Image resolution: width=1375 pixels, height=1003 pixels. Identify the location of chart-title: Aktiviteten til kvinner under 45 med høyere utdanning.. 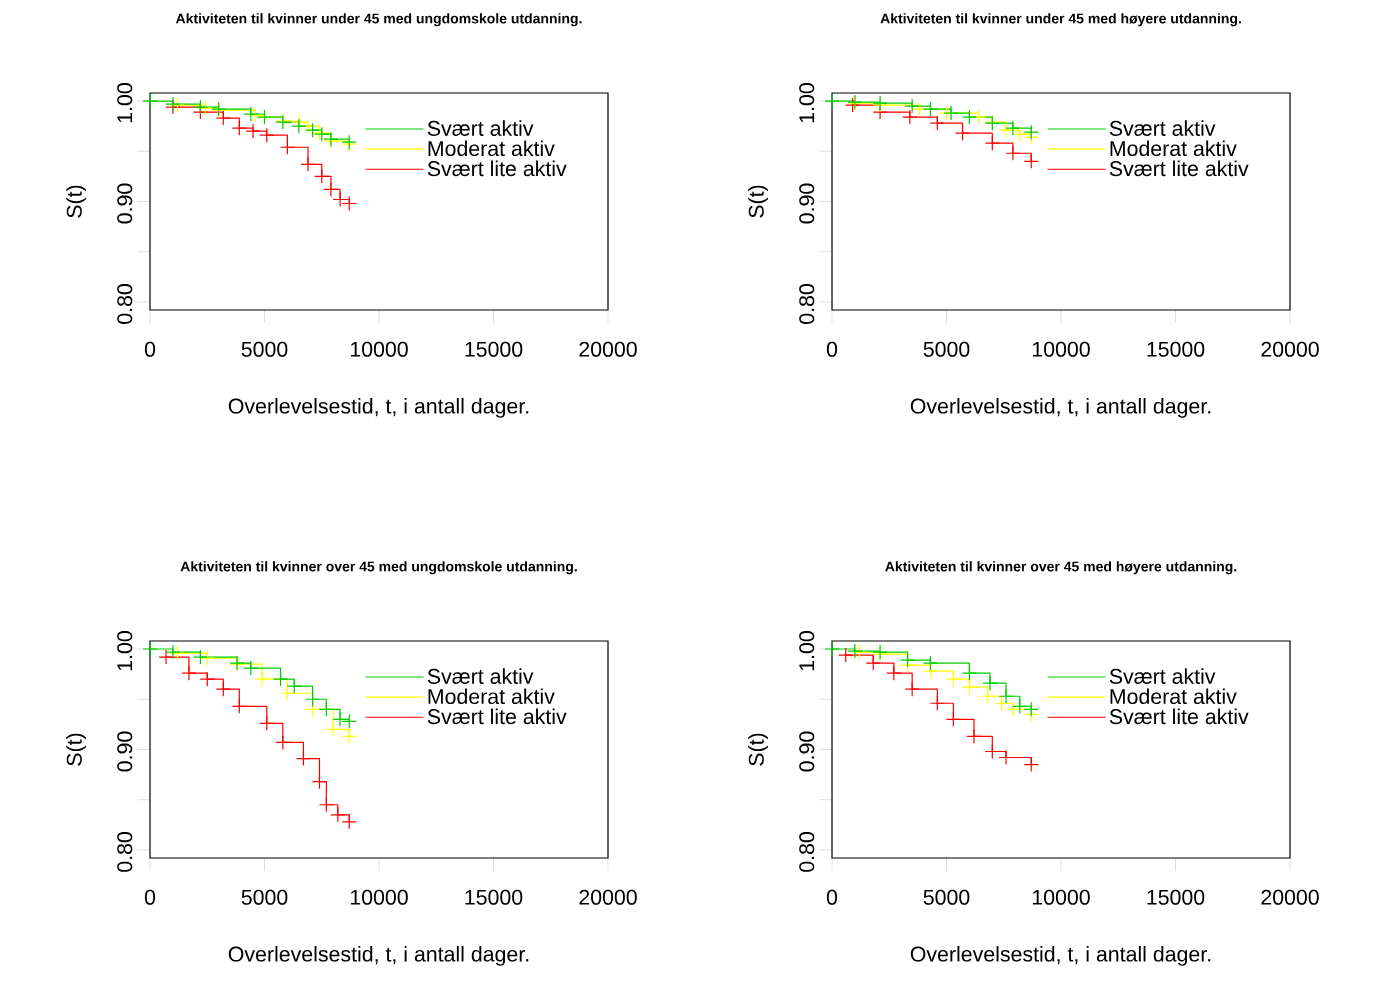
(1060, 20).